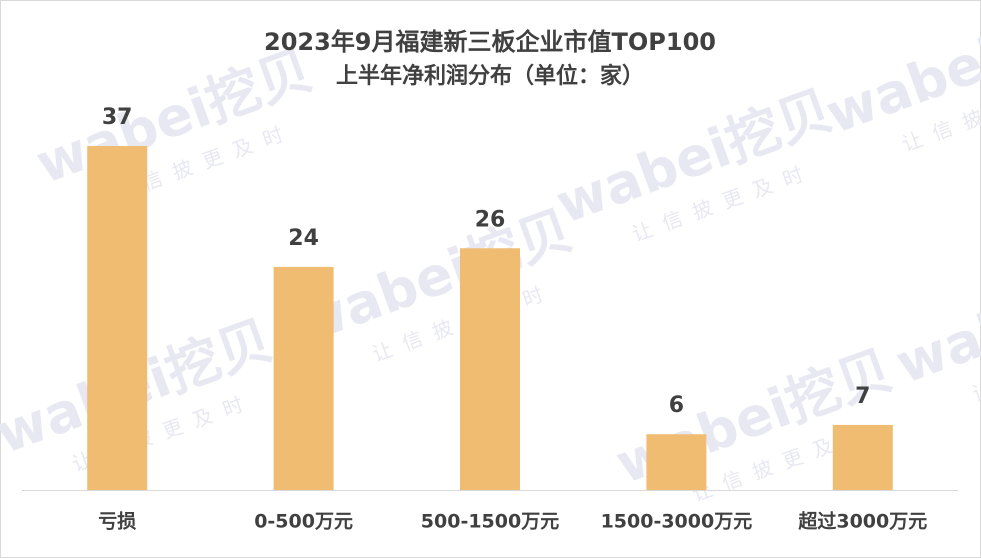 Image resolution: width=981 pixels, height=558 pixels. What do you see at coordinates (676, 405) in the screenshot?
I see `value-label: 6` at bounding box center [676, 405].